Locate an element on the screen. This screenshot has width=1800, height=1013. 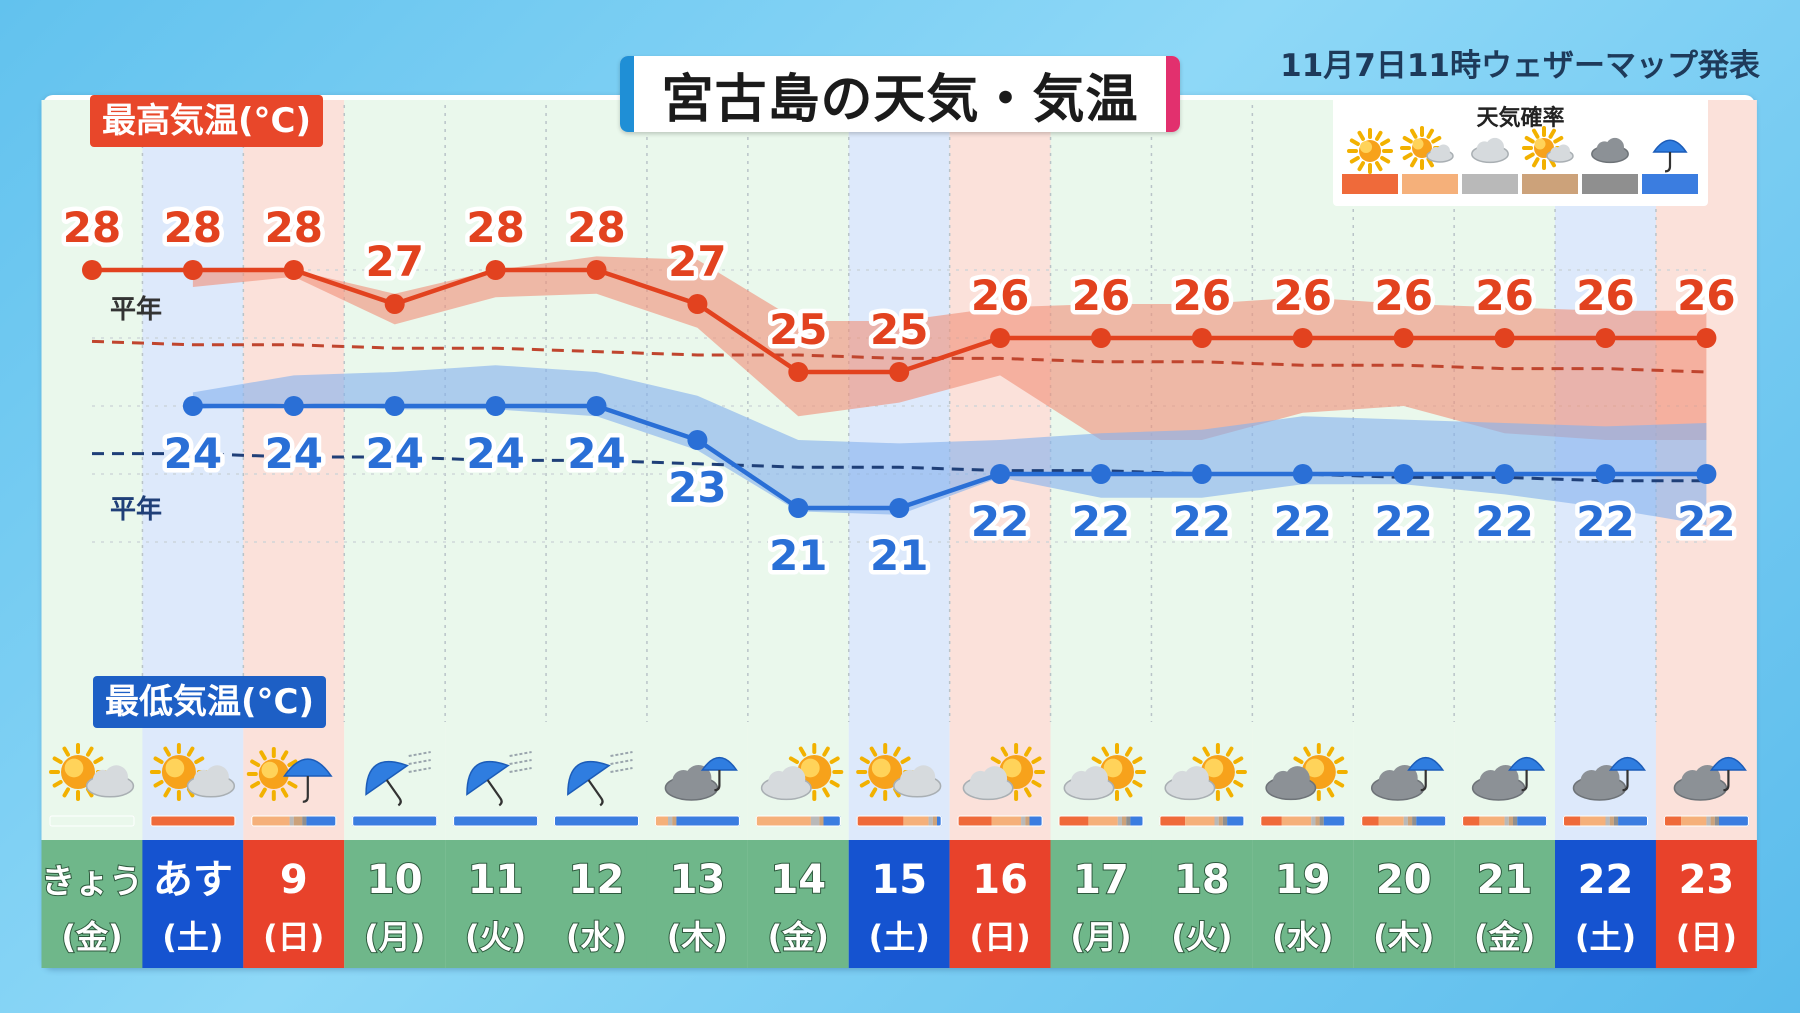
low-temp-line is located at coordinates (949, 457).